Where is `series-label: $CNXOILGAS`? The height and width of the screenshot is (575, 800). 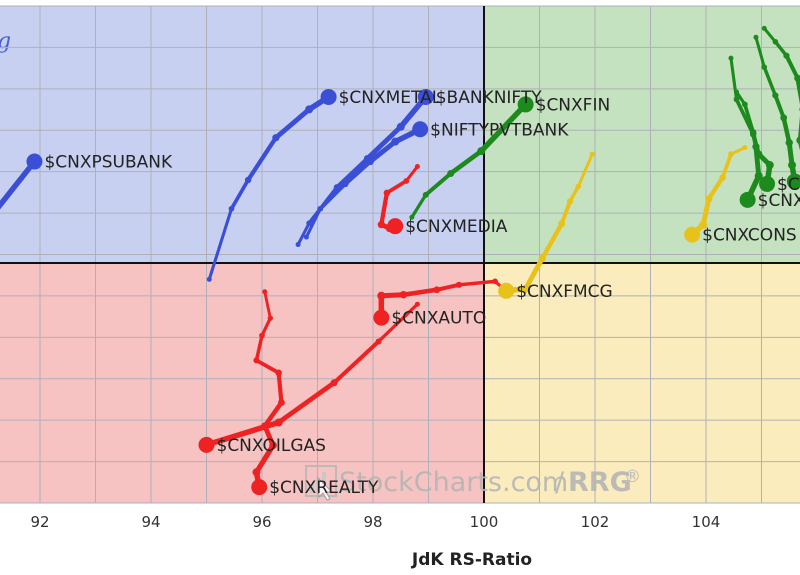 series-label: $CNXOILGAS is located at coordinates (271, 446).